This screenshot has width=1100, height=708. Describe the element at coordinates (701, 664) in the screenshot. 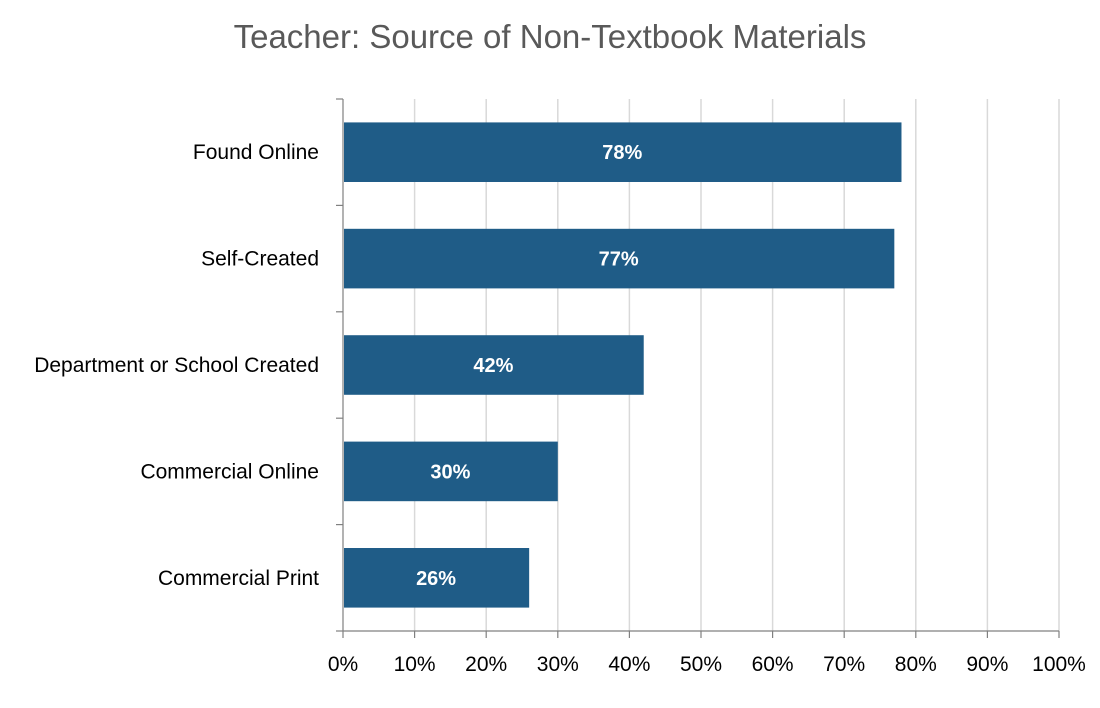

I see `x-tick-label: 50%` at that location.